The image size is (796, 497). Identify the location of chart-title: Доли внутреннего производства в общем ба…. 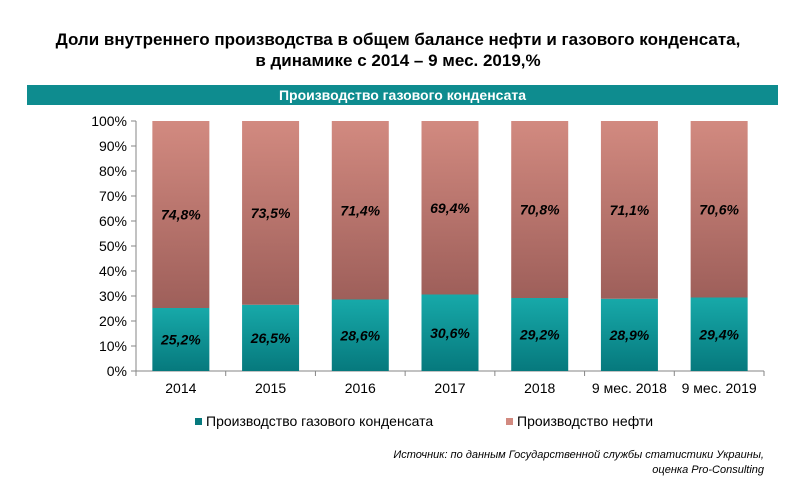
(398, 50).